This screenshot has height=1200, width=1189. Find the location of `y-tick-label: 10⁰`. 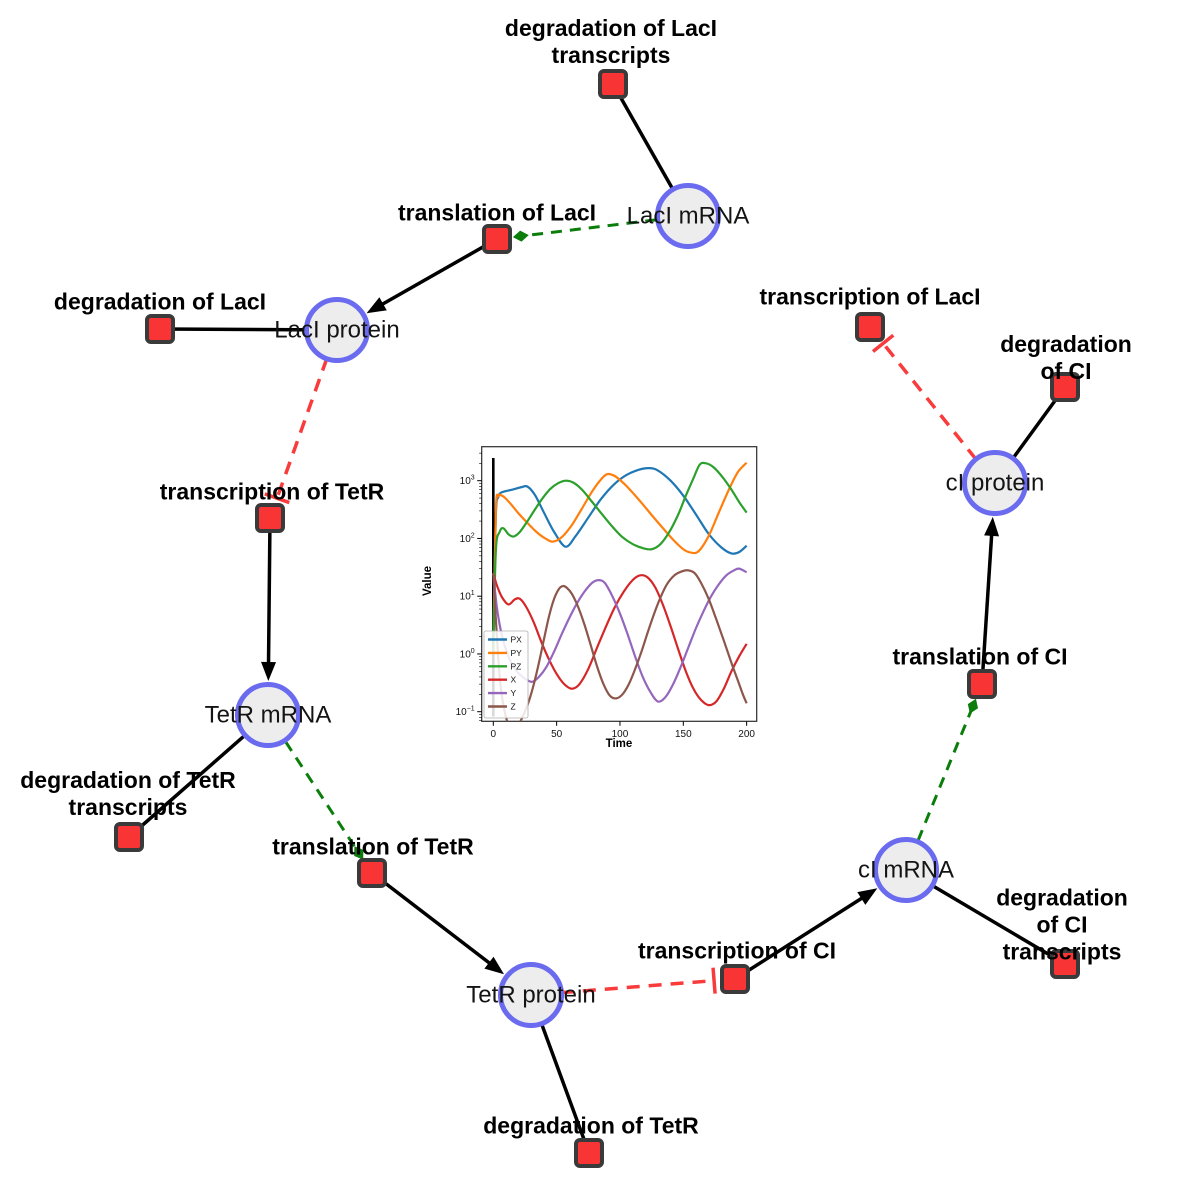

y-tick-label: 10⁰ is located at coordinates (467, 654).